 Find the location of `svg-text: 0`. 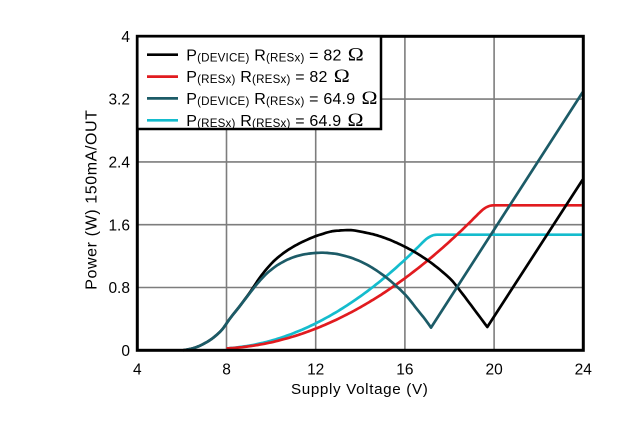

svg-text: 0 is located at coordinates (125, 351).